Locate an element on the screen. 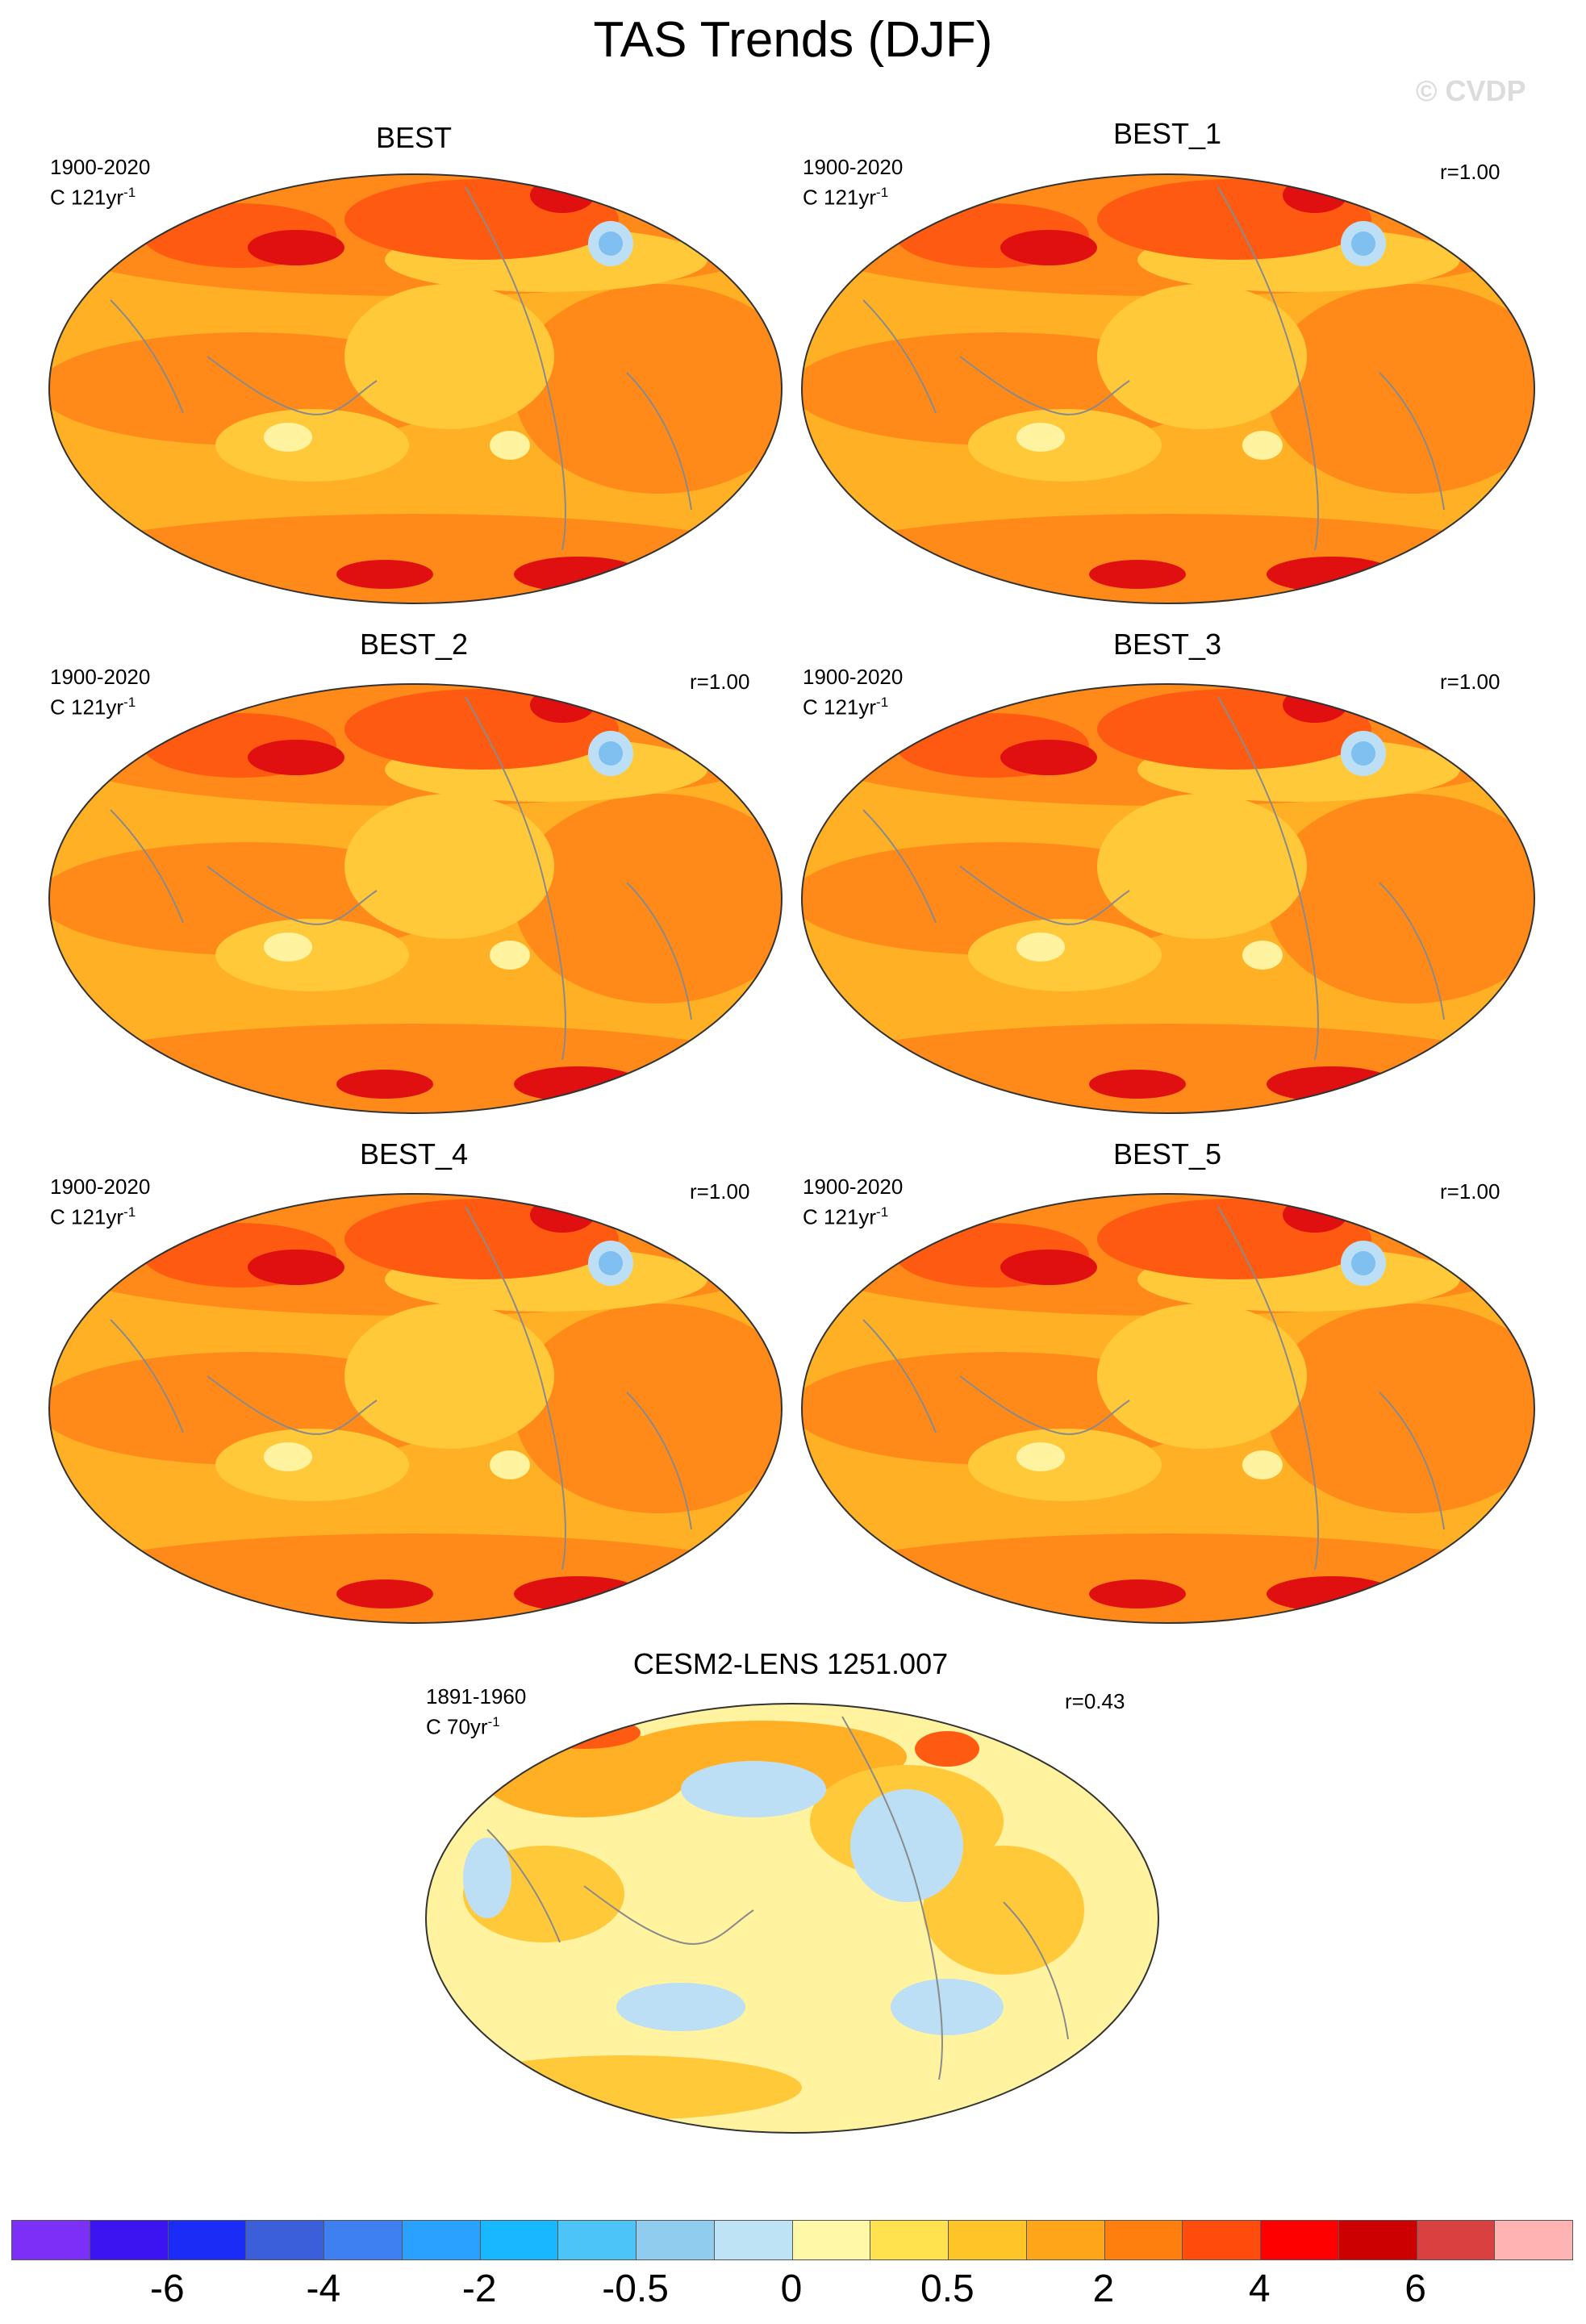 The width and height of the screenshot is (1586, 2324). panel-info-best-4: 1900-2020 C 121yr-1 is located at coordinates (100, 1202).